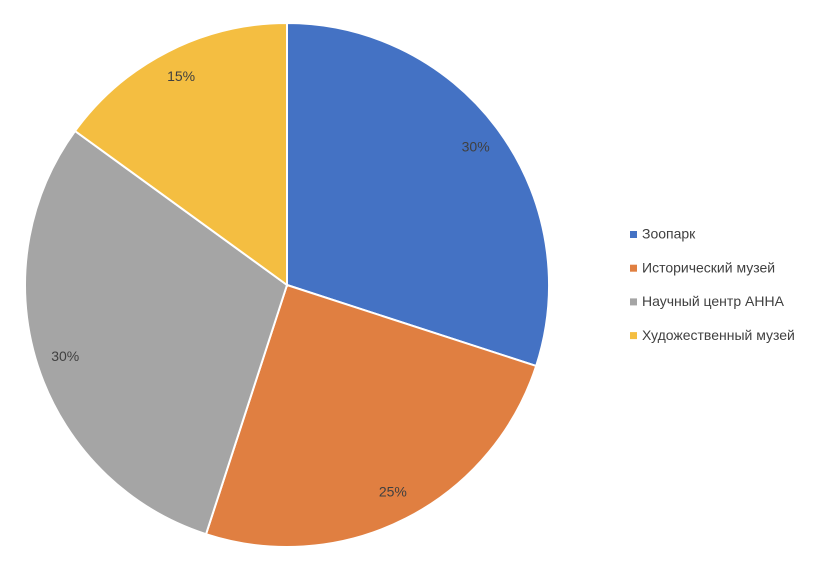  Describe the element at coordinates (708, 267) in the screenshot. I see `legend-label: Исторический музей` at that location.